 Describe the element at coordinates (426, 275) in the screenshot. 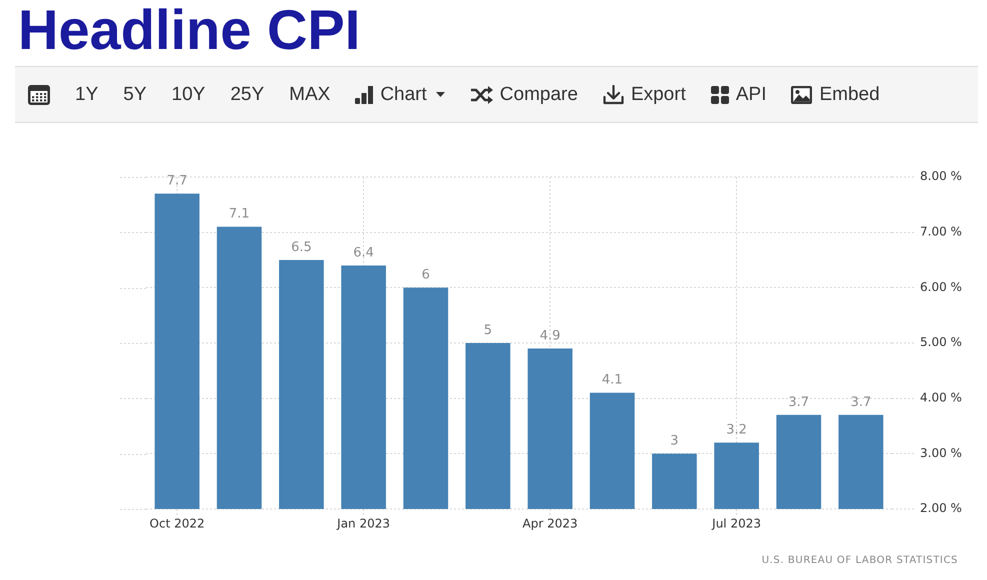

I see `data-label: 6` at that location.